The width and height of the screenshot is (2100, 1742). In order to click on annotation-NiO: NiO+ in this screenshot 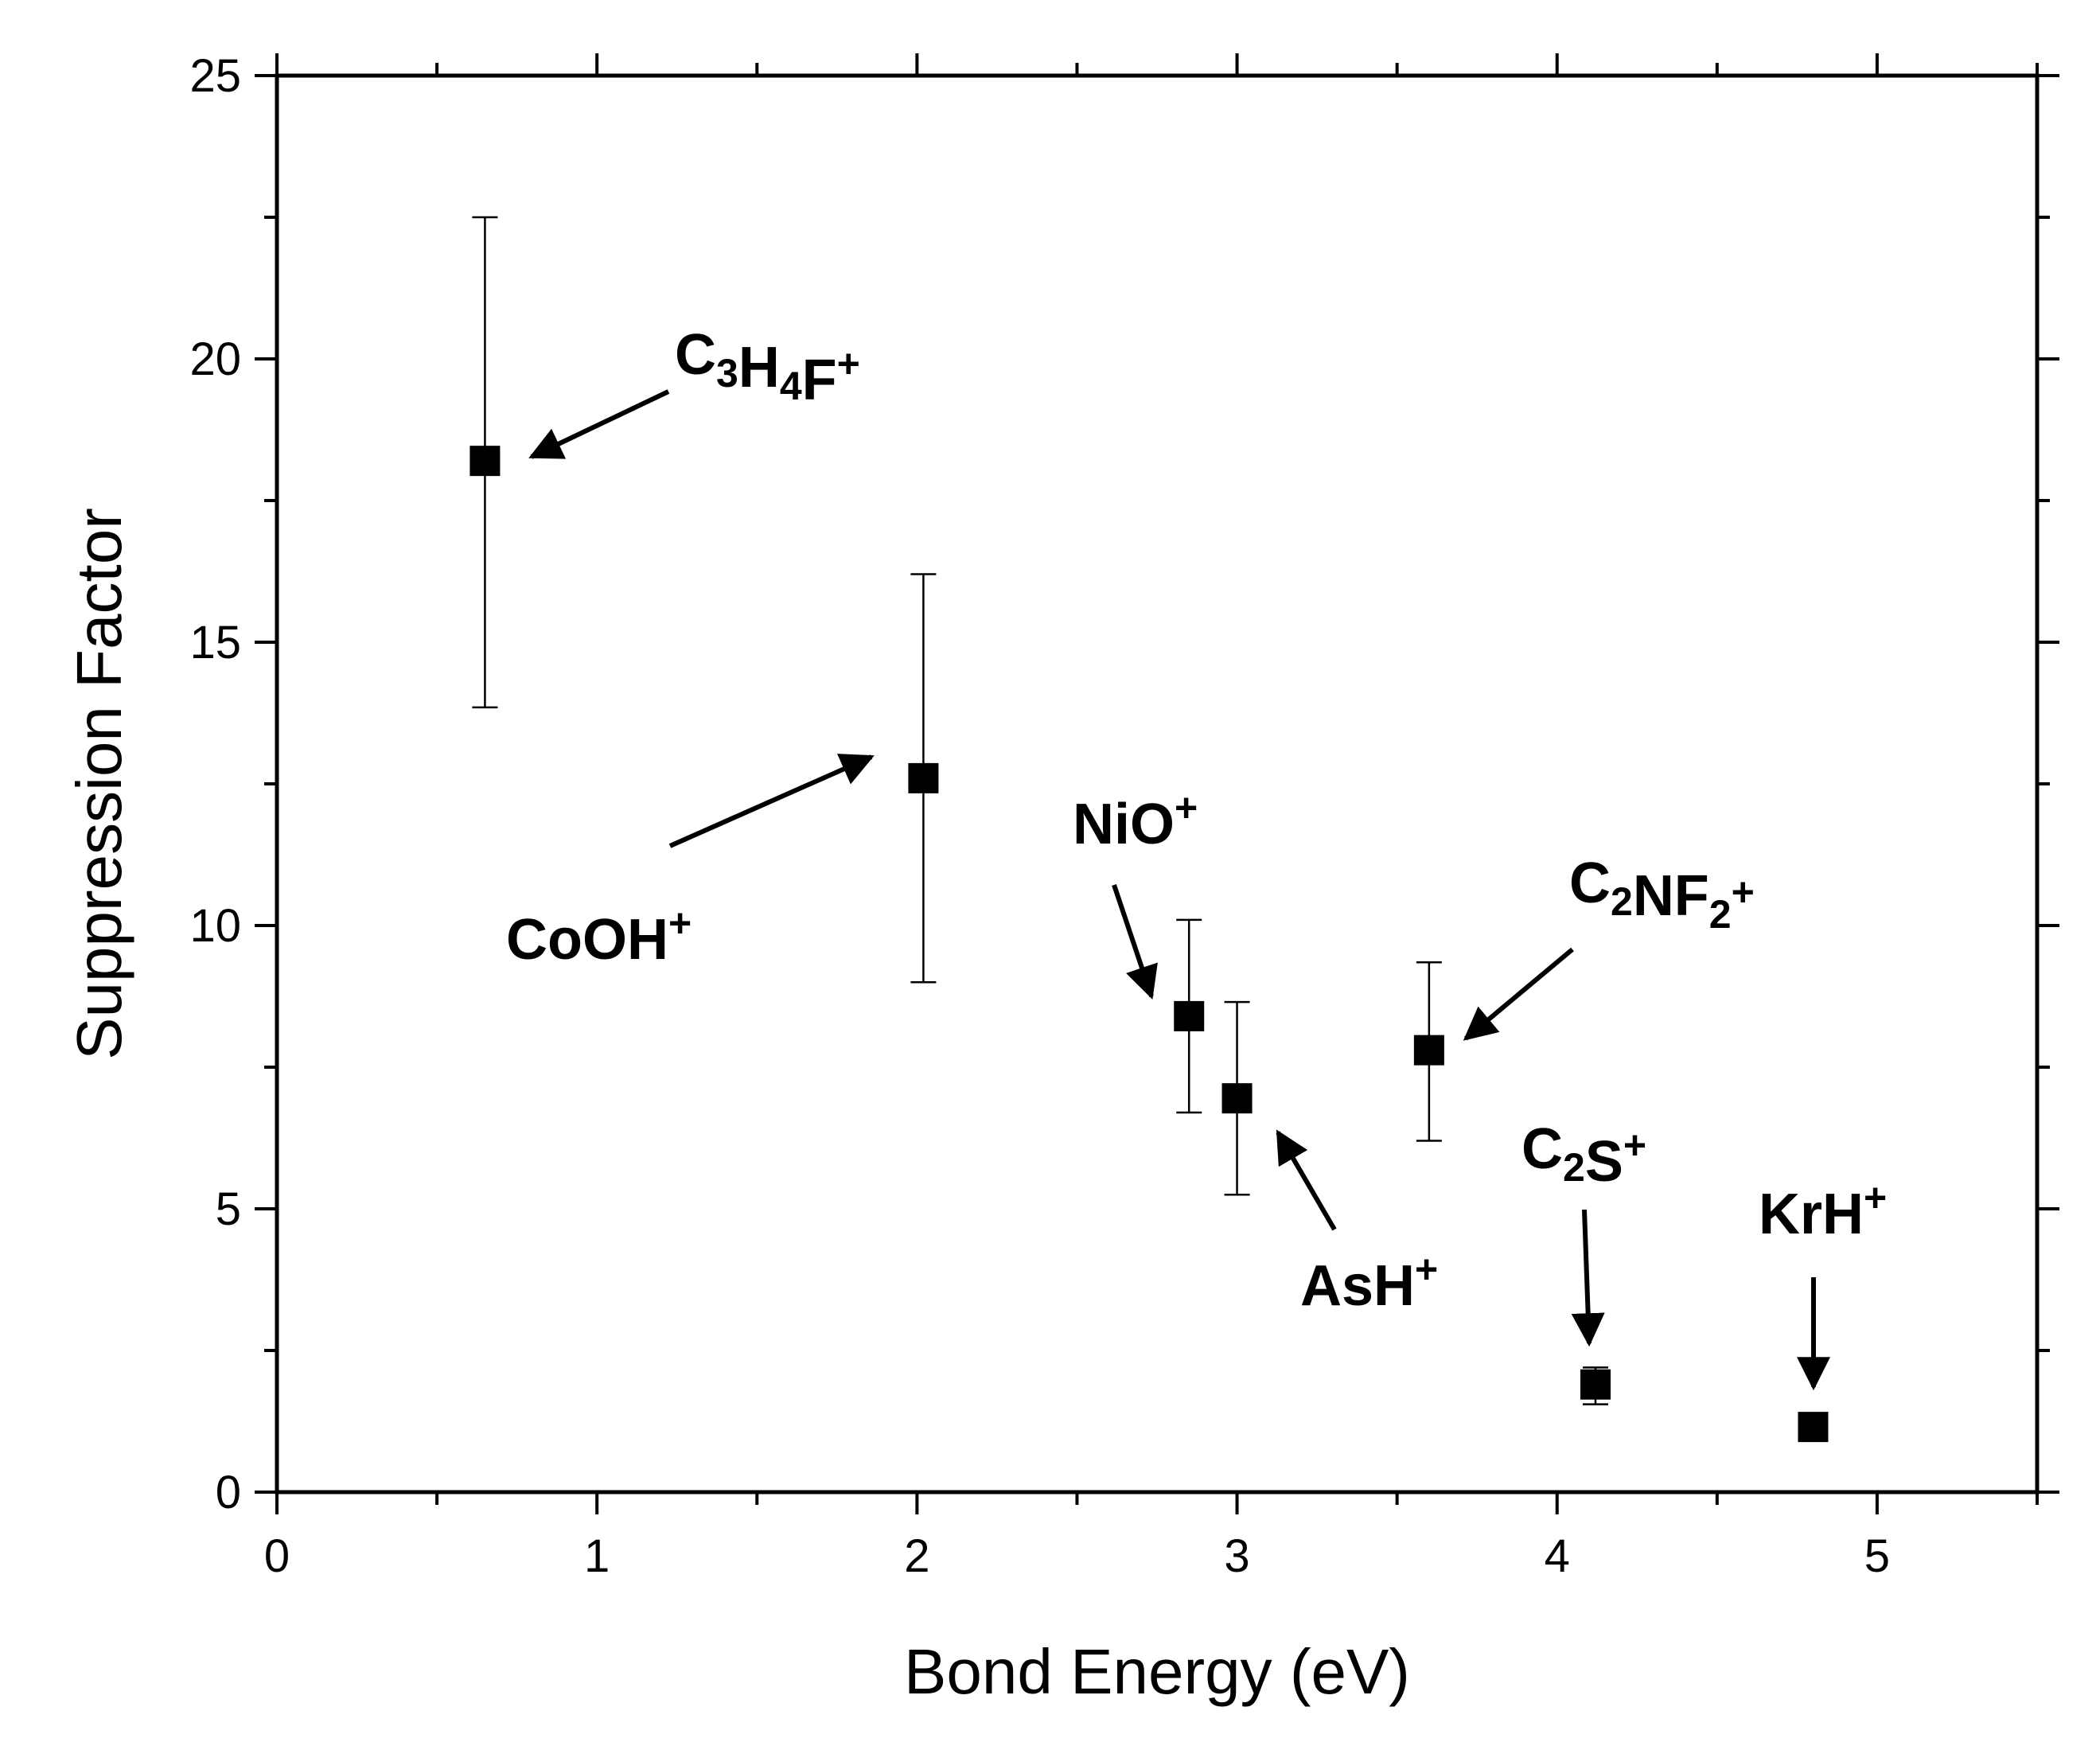, I will do `click(1135, 820)`.